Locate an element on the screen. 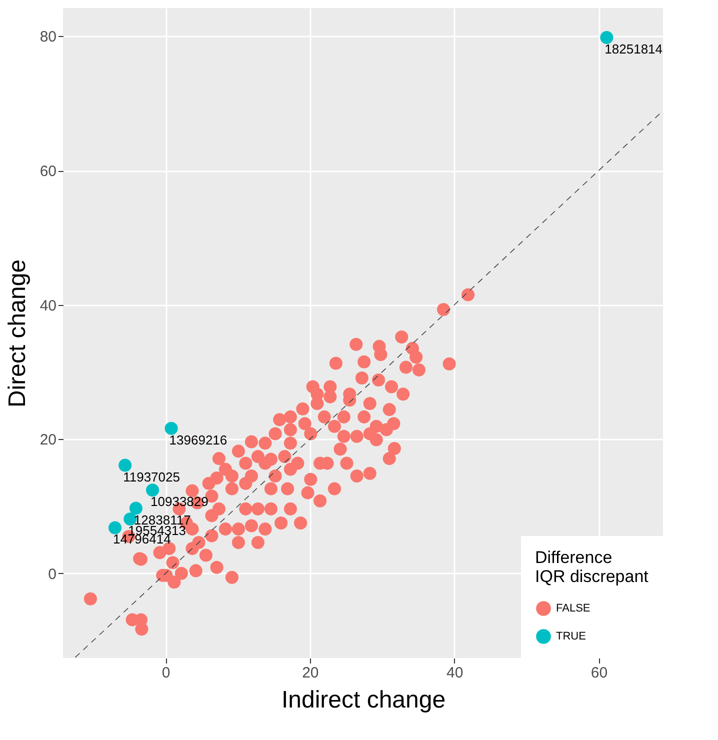 The height and width of the screenshot is (740, 718). x-tick-label: 60 is located at coordinates (599, 673).